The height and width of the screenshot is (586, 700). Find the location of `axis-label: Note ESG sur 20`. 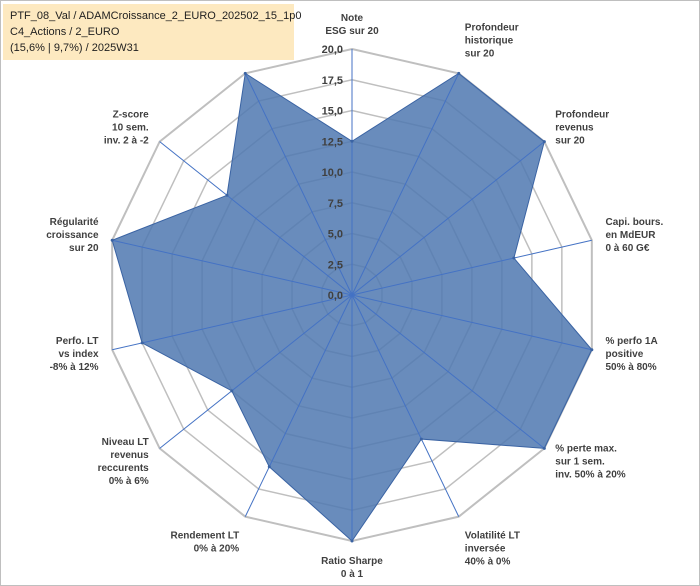

axis-label: Note ESG sur 20 is located at coordinates (352, 25).